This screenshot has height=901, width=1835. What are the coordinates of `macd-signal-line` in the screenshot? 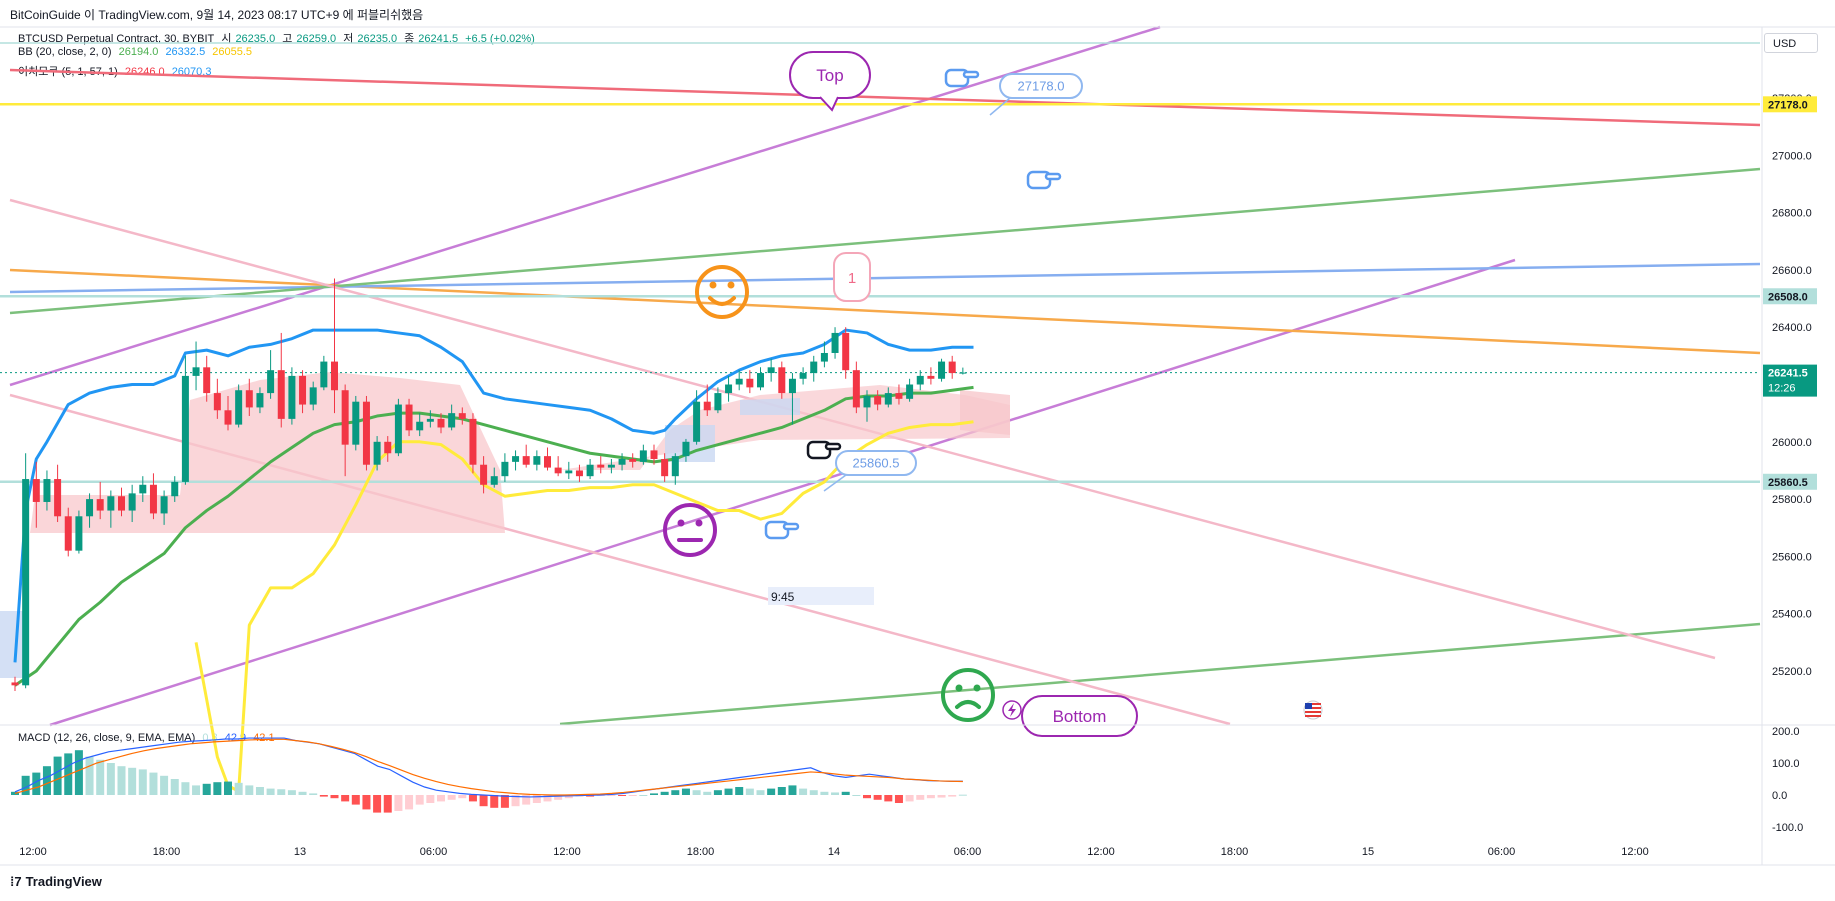 It's located at (488, 767).